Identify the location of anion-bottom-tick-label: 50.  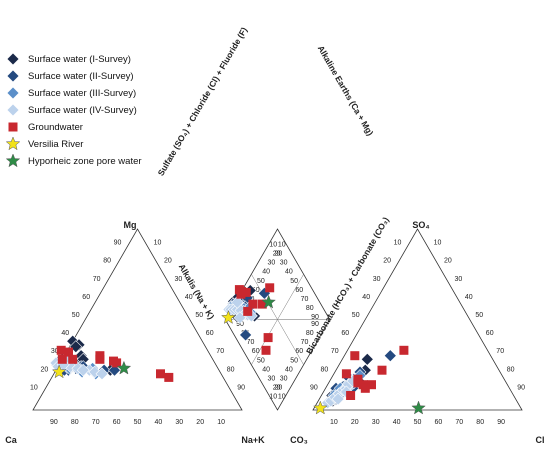
(418, 422).